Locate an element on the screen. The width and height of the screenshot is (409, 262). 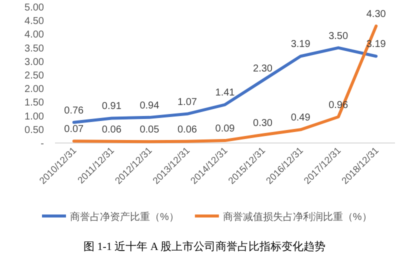
data-label: 0.07 is located at coordinates (74, 130).